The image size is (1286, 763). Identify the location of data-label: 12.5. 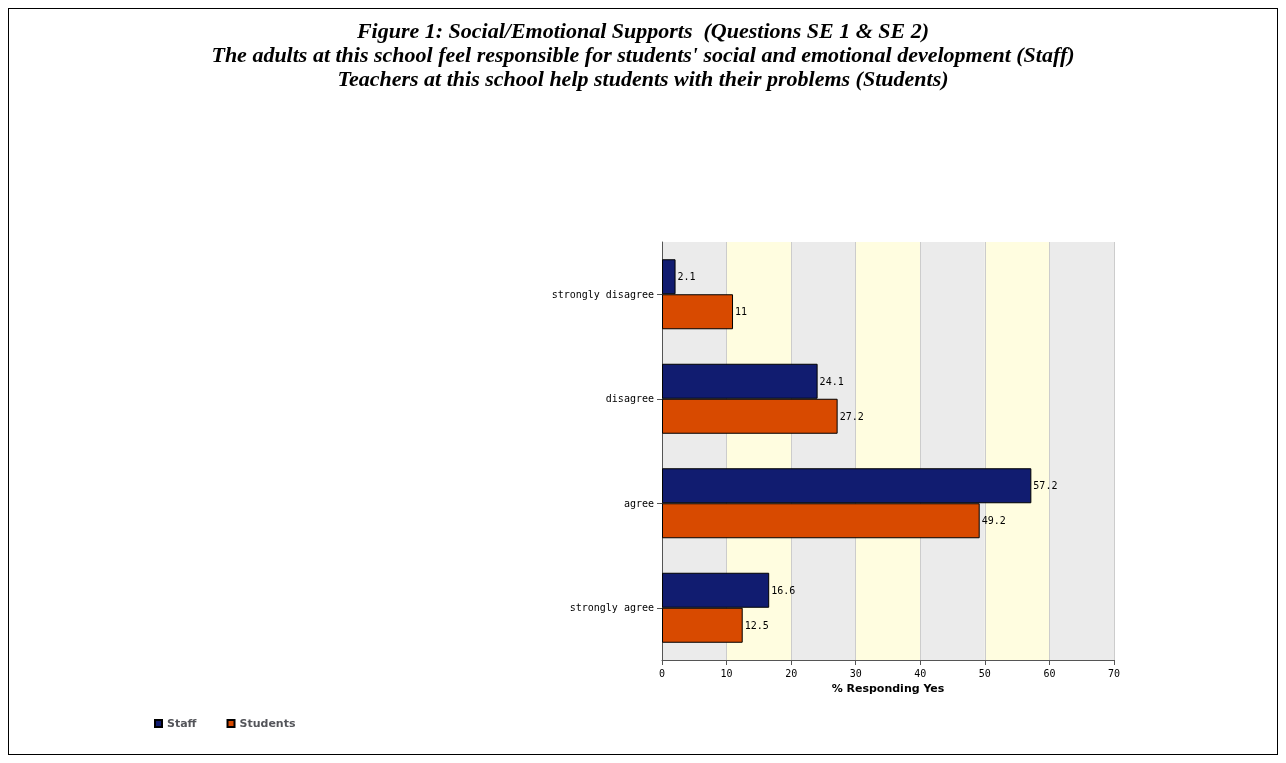
(756, 625).